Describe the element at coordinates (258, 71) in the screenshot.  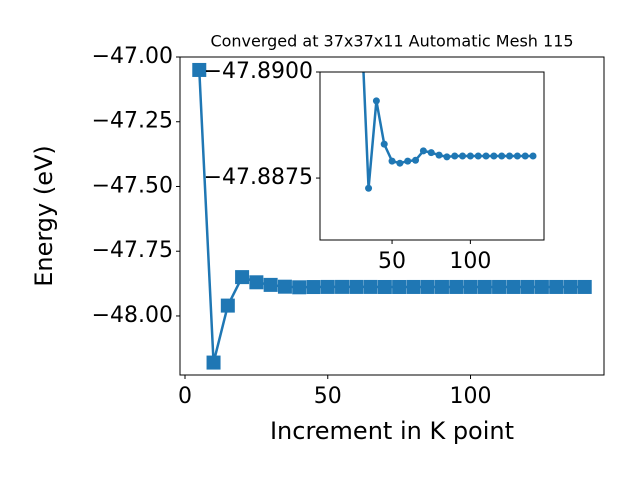
I see `y-tick-label: −47.8900` at that location.